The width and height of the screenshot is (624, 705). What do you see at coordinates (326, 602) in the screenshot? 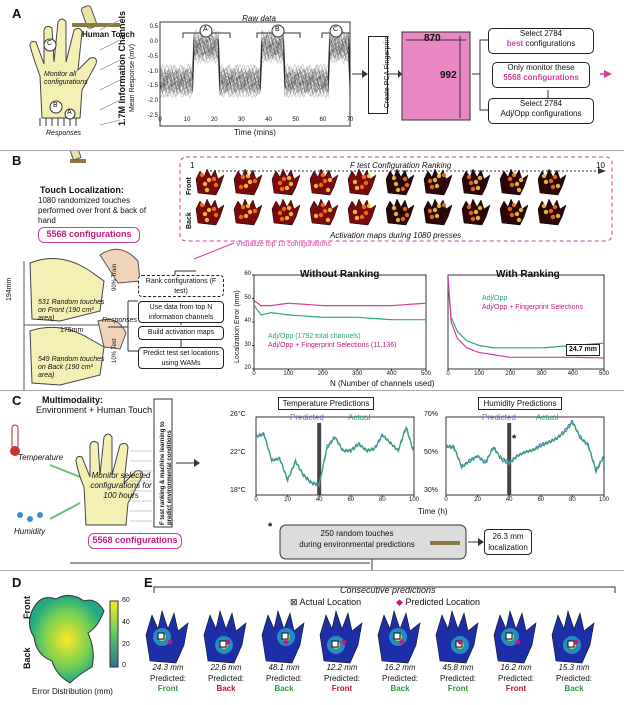
I see `e-legend-actual: ⊠ Actual Location` at bounding box center [326, 602].